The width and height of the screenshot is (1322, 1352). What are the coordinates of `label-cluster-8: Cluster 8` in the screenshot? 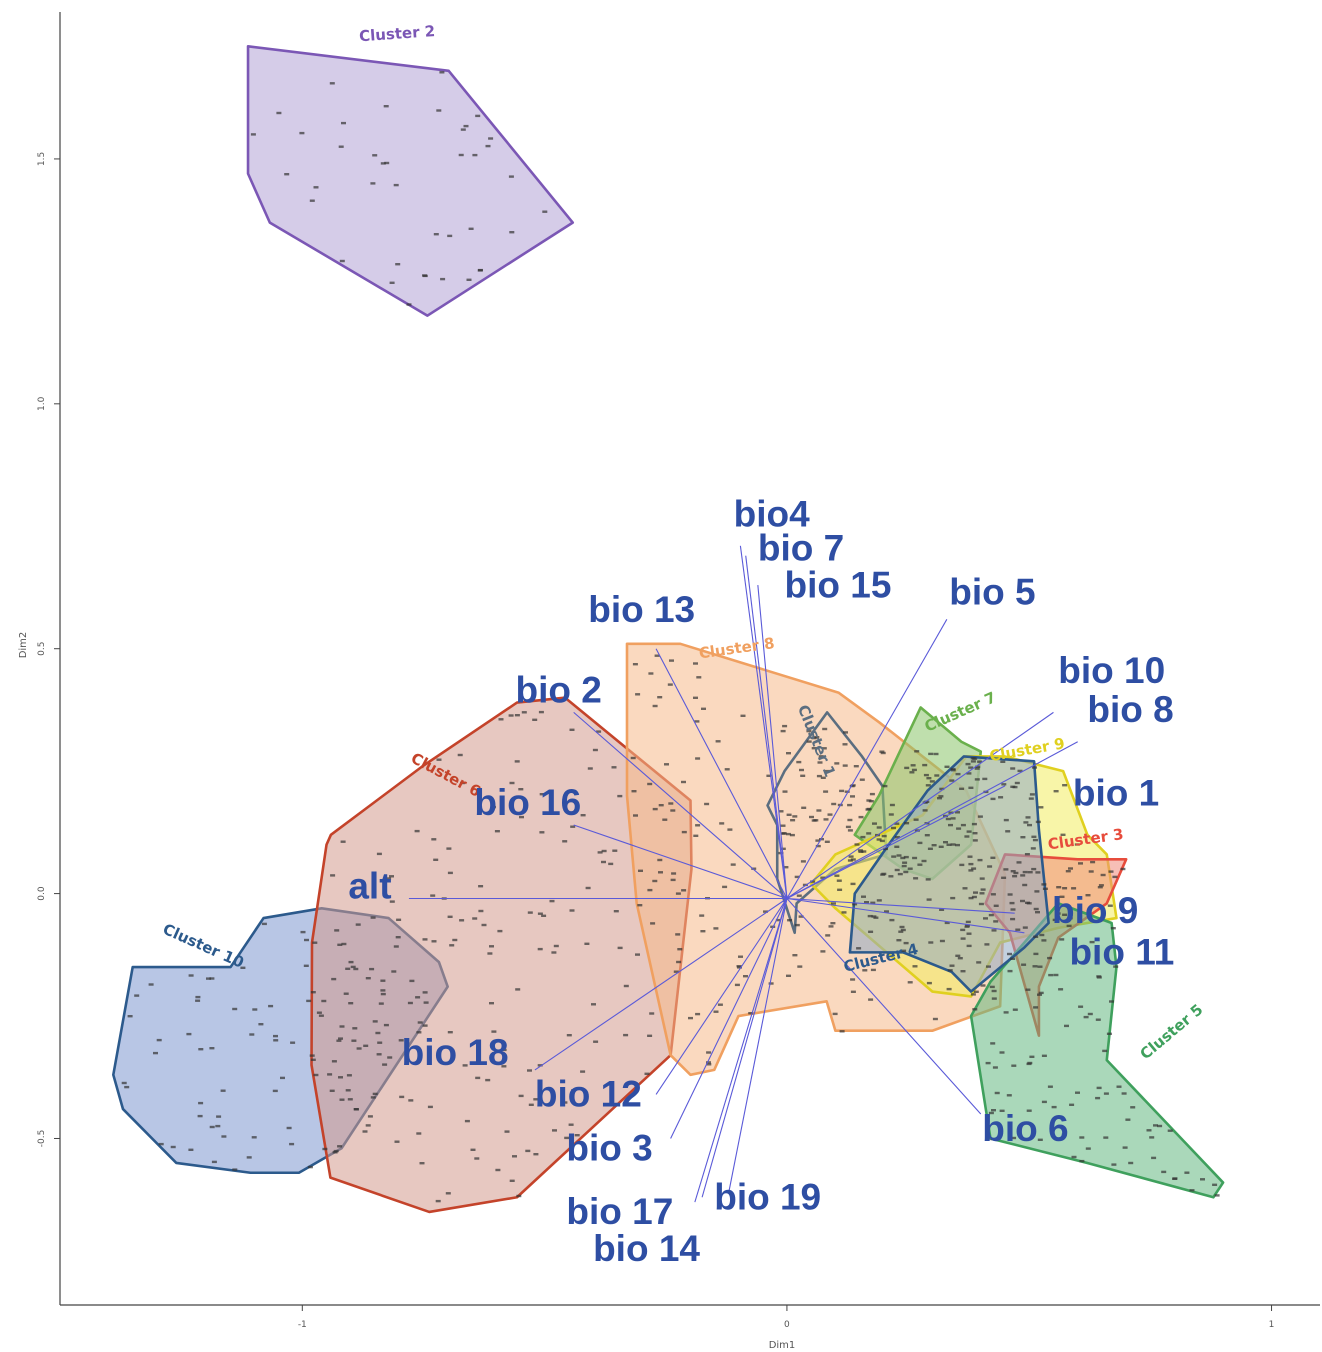 It's located at (737, 648).